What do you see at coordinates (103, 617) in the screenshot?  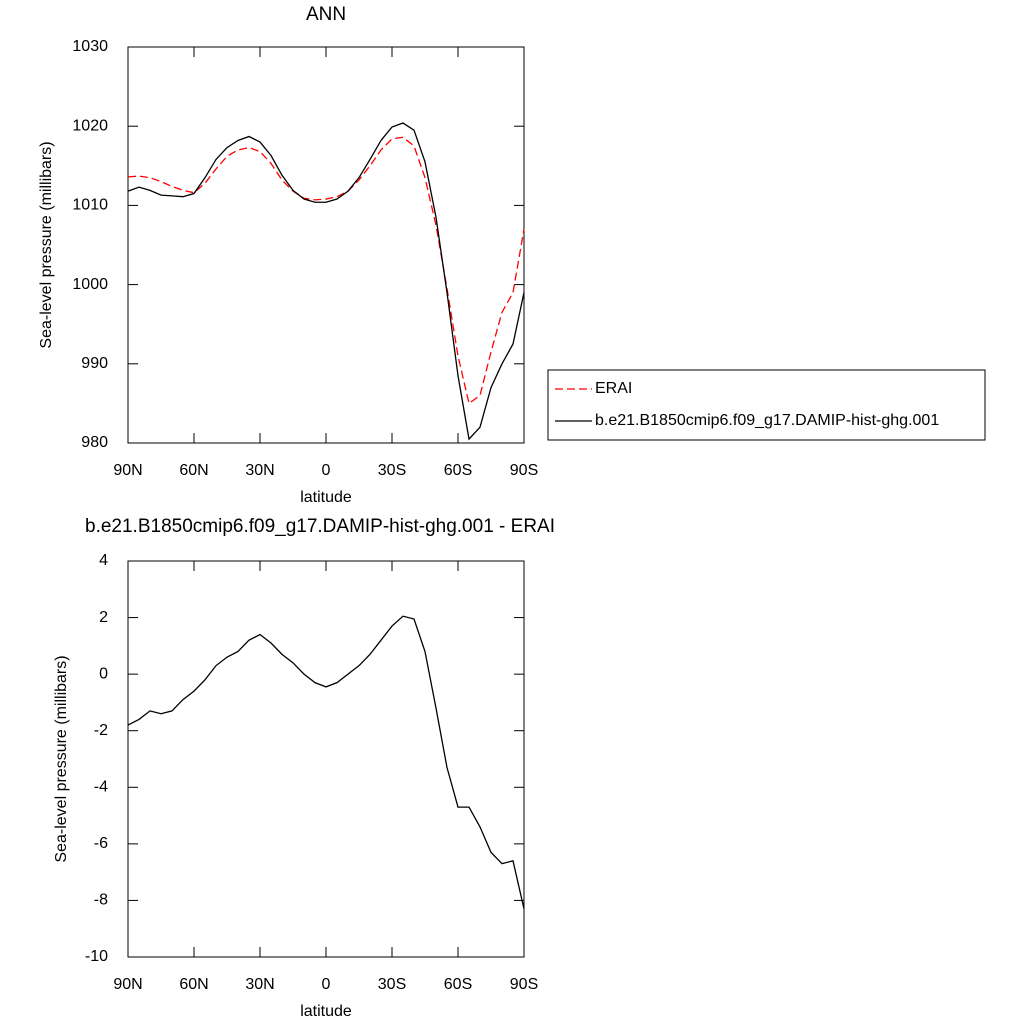 I see `y-tick-label: 2` at bounding box center [103, 617].